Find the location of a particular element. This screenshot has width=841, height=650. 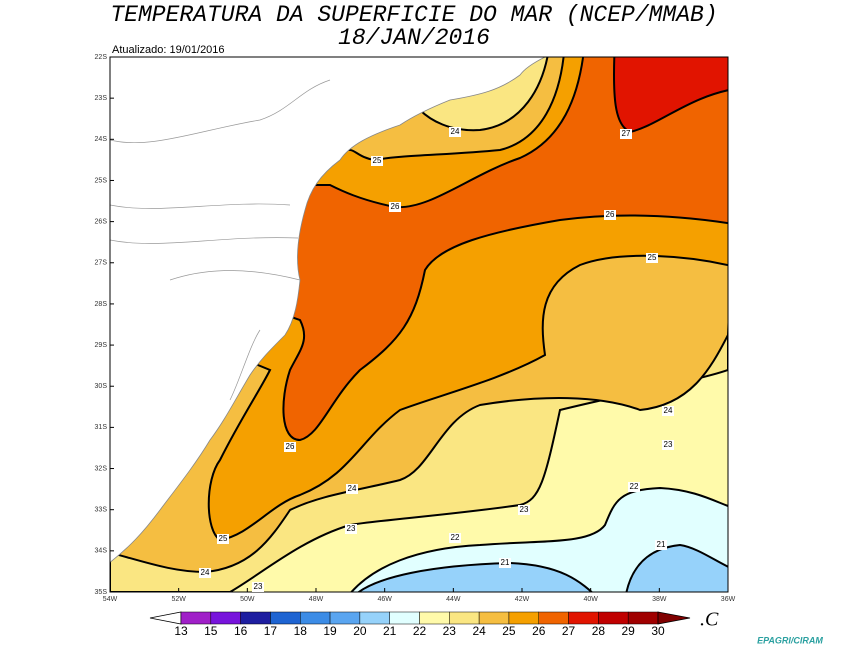

legend-tick: 19 is located at coordinates (330, 631).